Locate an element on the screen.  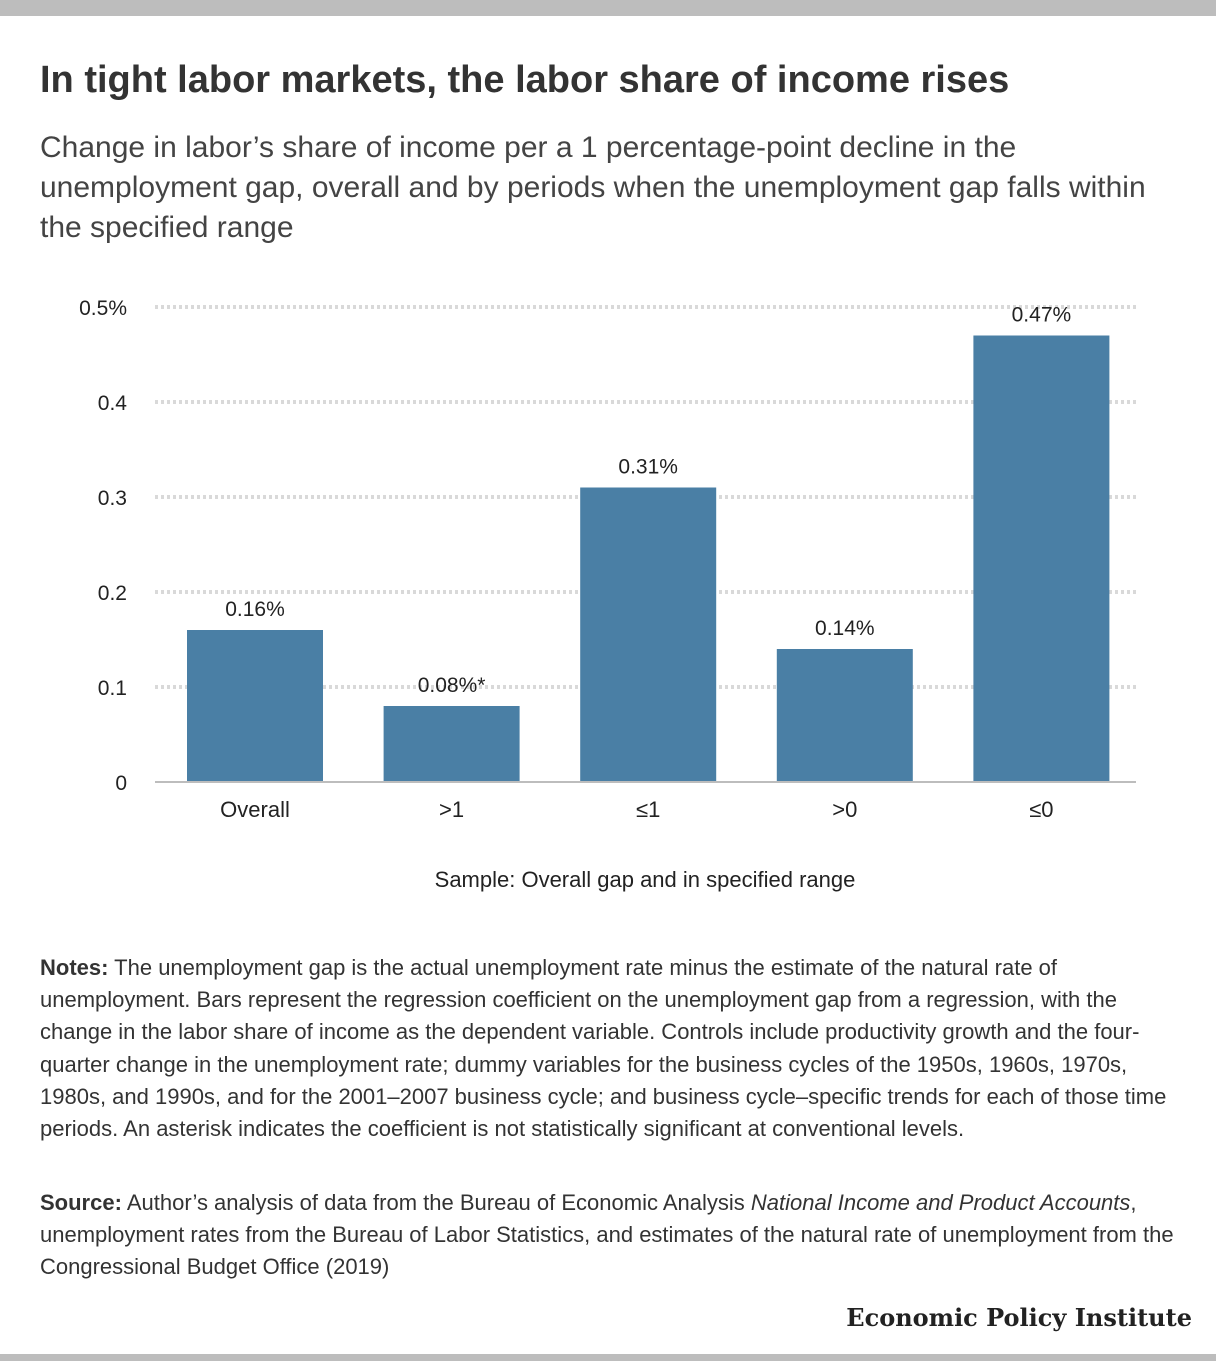
y-axis-ticks: 0 0.1 0.2 0.3 0.4 0.5% is located at coordinates (103, 546).